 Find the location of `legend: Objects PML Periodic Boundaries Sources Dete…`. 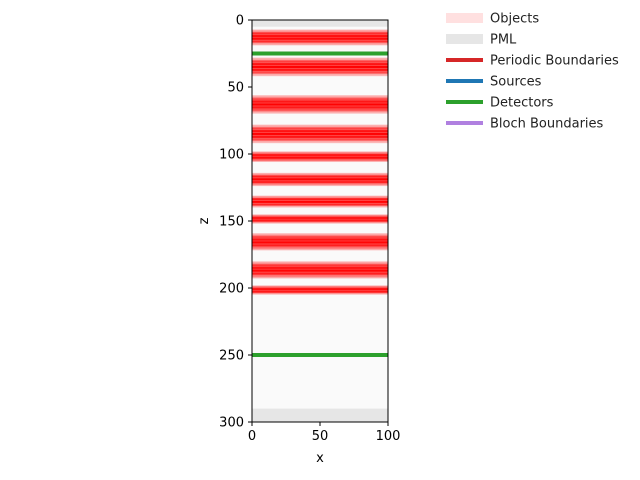

legend: Objects PML Periodic Boundaries Sources Dete… is located at coordinates (532, 72).